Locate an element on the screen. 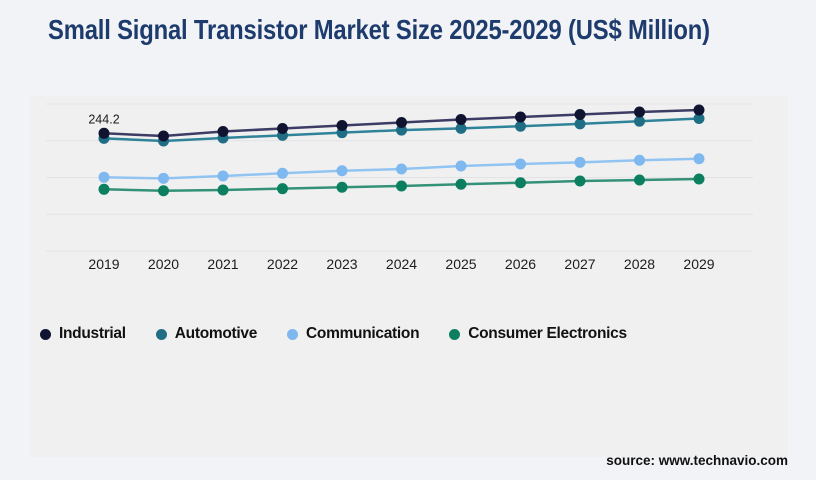 The width and height of the screenshot is (816, 480). x-tick-label: 2028 is located at coordinates (639, 264).